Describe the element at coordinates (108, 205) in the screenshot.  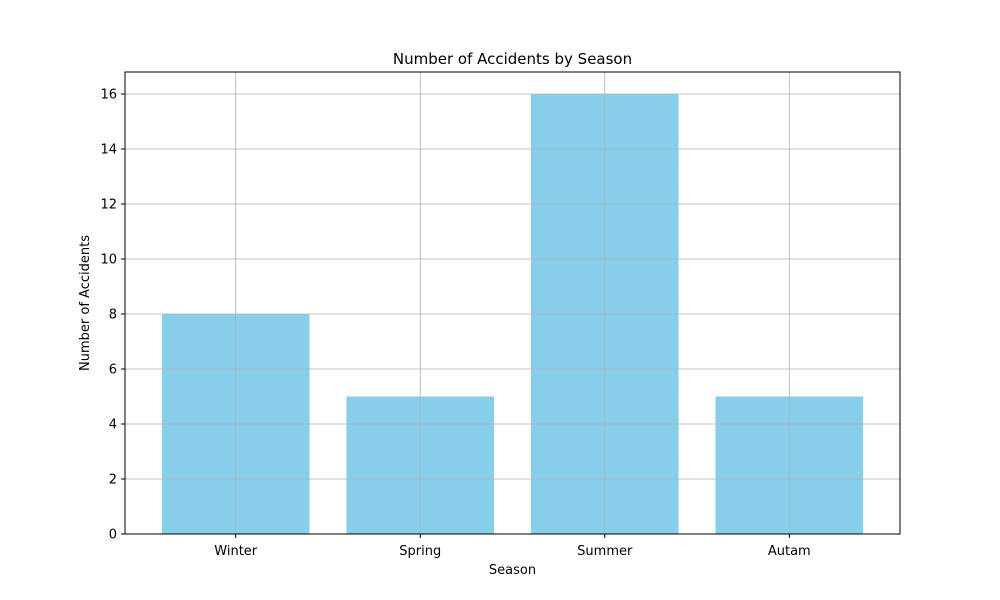
I see `y-tick-label: 12` at that location.